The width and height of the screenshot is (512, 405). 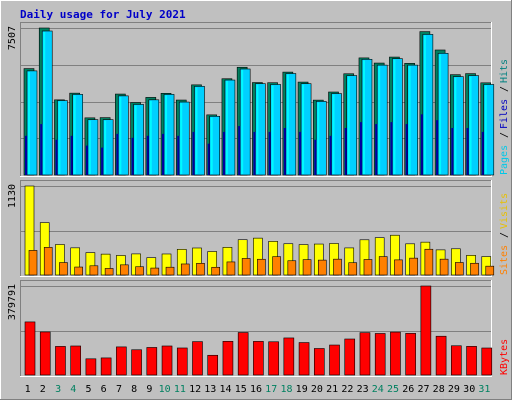 I want to click on panel-legend: Sites / Visits, so click(x=504, y=234).